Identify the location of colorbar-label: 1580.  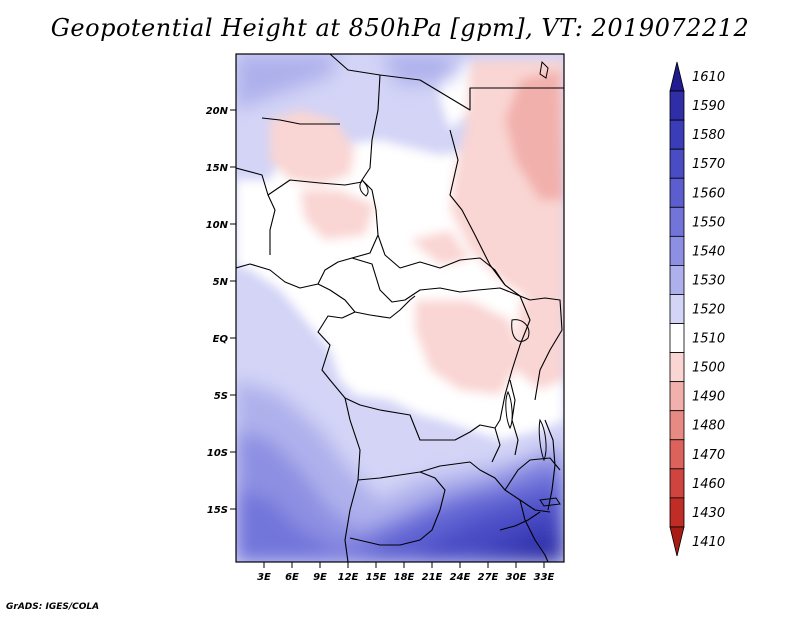
(708, 135).